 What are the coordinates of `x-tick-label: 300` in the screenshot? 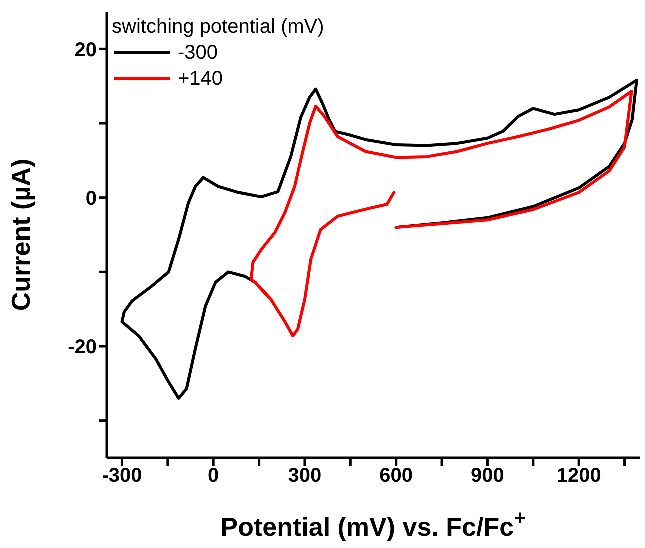 It's located at (305, 476).